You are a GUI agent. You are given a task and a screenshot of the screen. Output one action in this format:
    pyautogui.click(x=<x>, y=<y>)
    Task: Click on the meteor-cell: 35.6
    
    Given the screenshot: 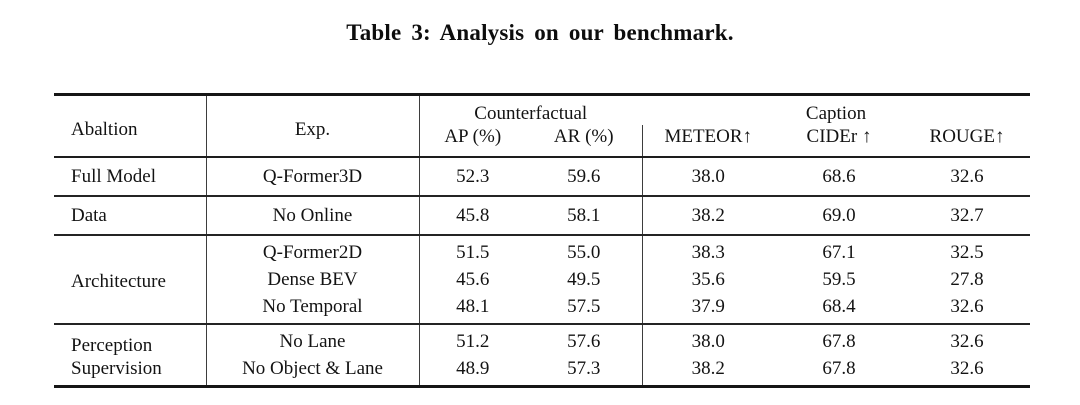 What is the action you would take?
    pyautogui.click(x=708, y=279)
    